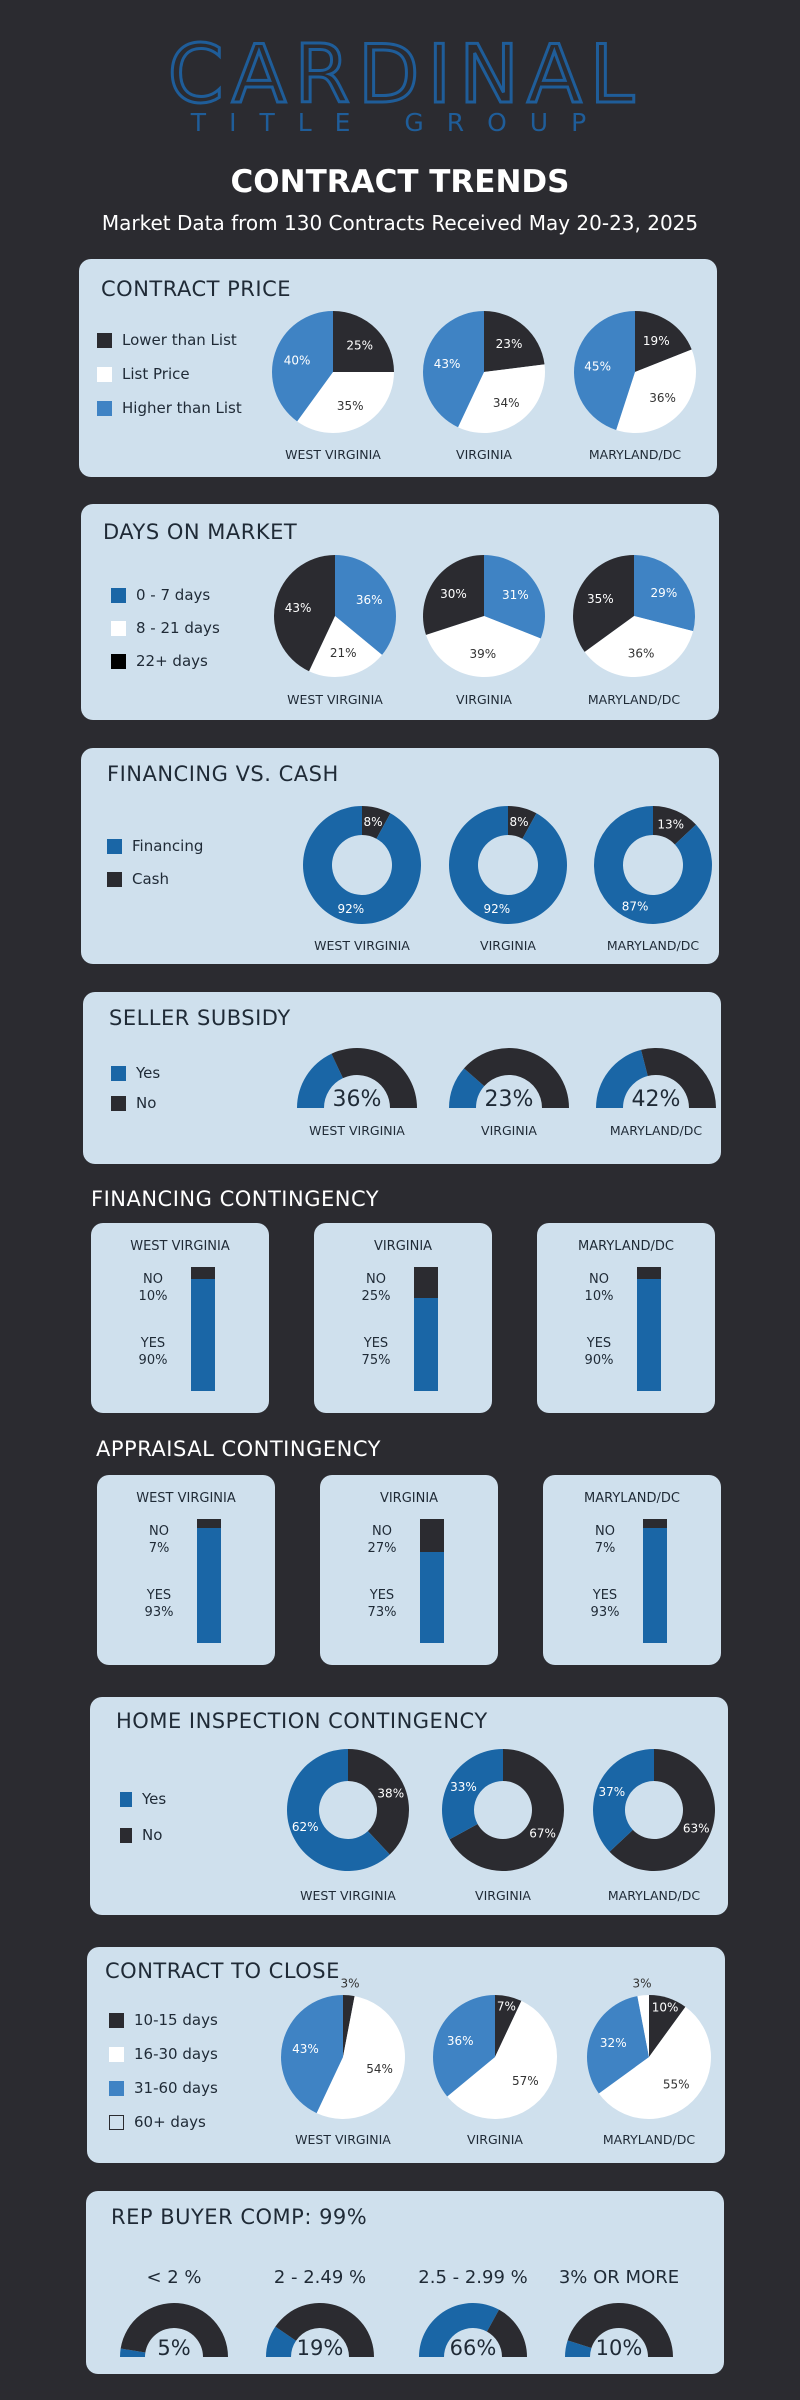  I want to click on data-label: 29%, so click(664, 593).